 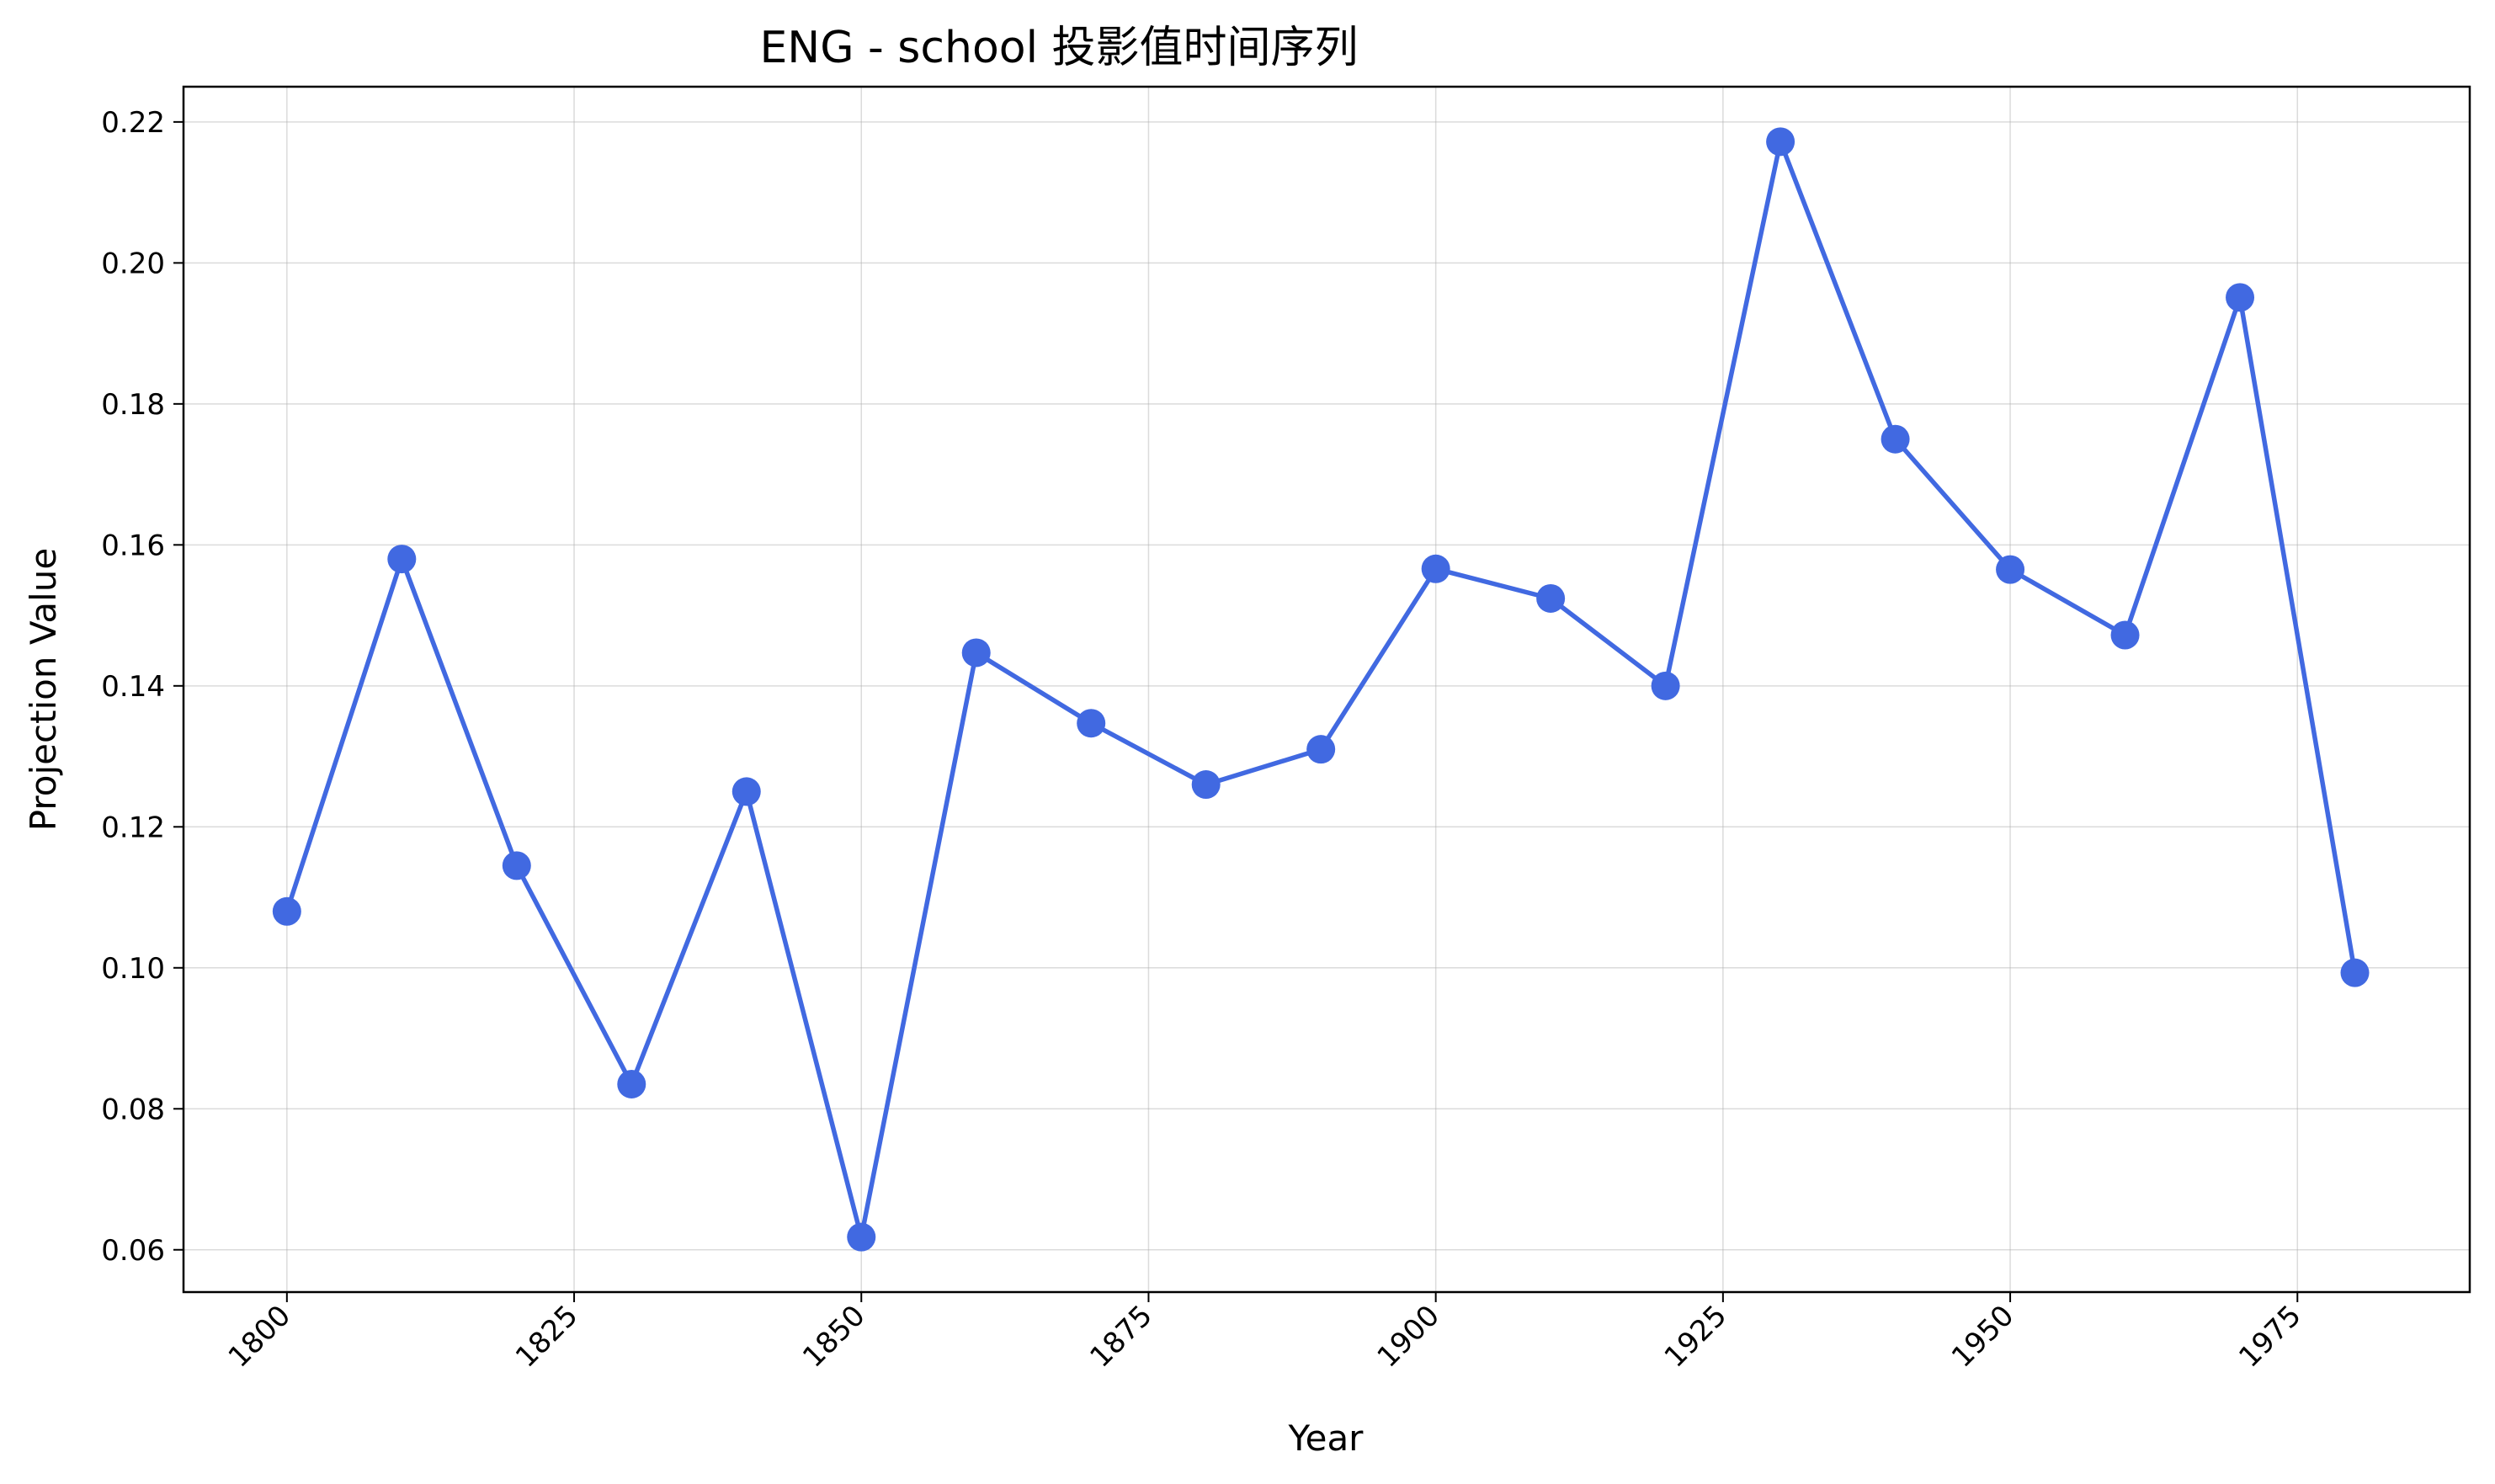 What do you see at coordinates (43, 689) in the screenshot?
I see `y-axis-label: Projection Value` at bounding box center [43, 689].